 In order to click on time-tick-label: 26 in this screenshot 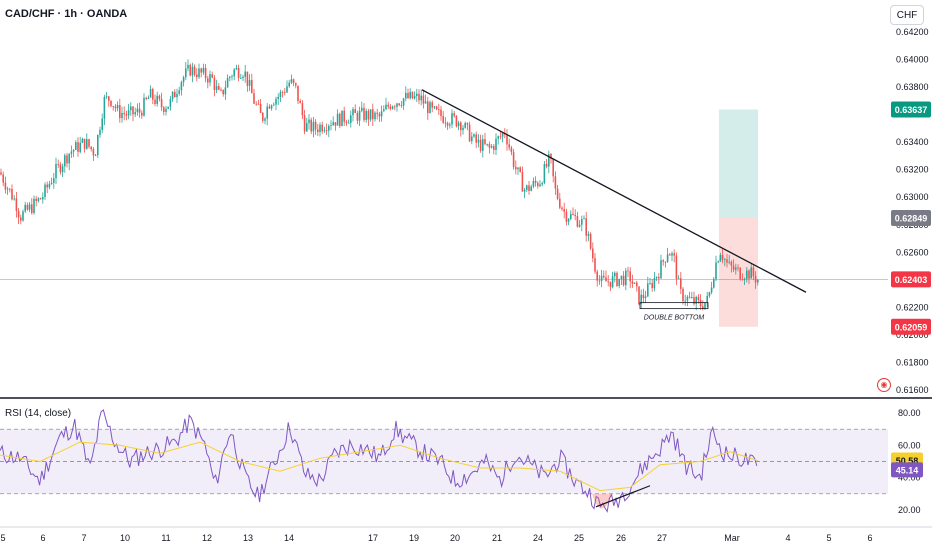, I will do `click(621, 538)`.